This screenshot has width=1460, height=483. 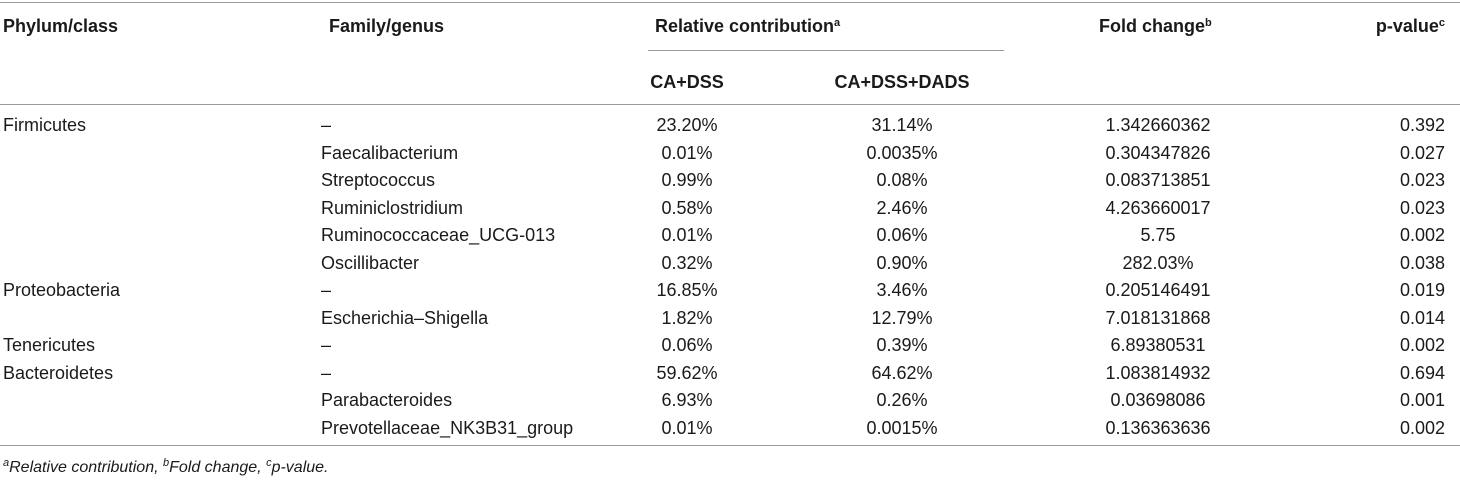 What do you see at coordinates (837, 23) in the screenshot?
I see `header-relative-sup: a` at bounding box center [837, 23].